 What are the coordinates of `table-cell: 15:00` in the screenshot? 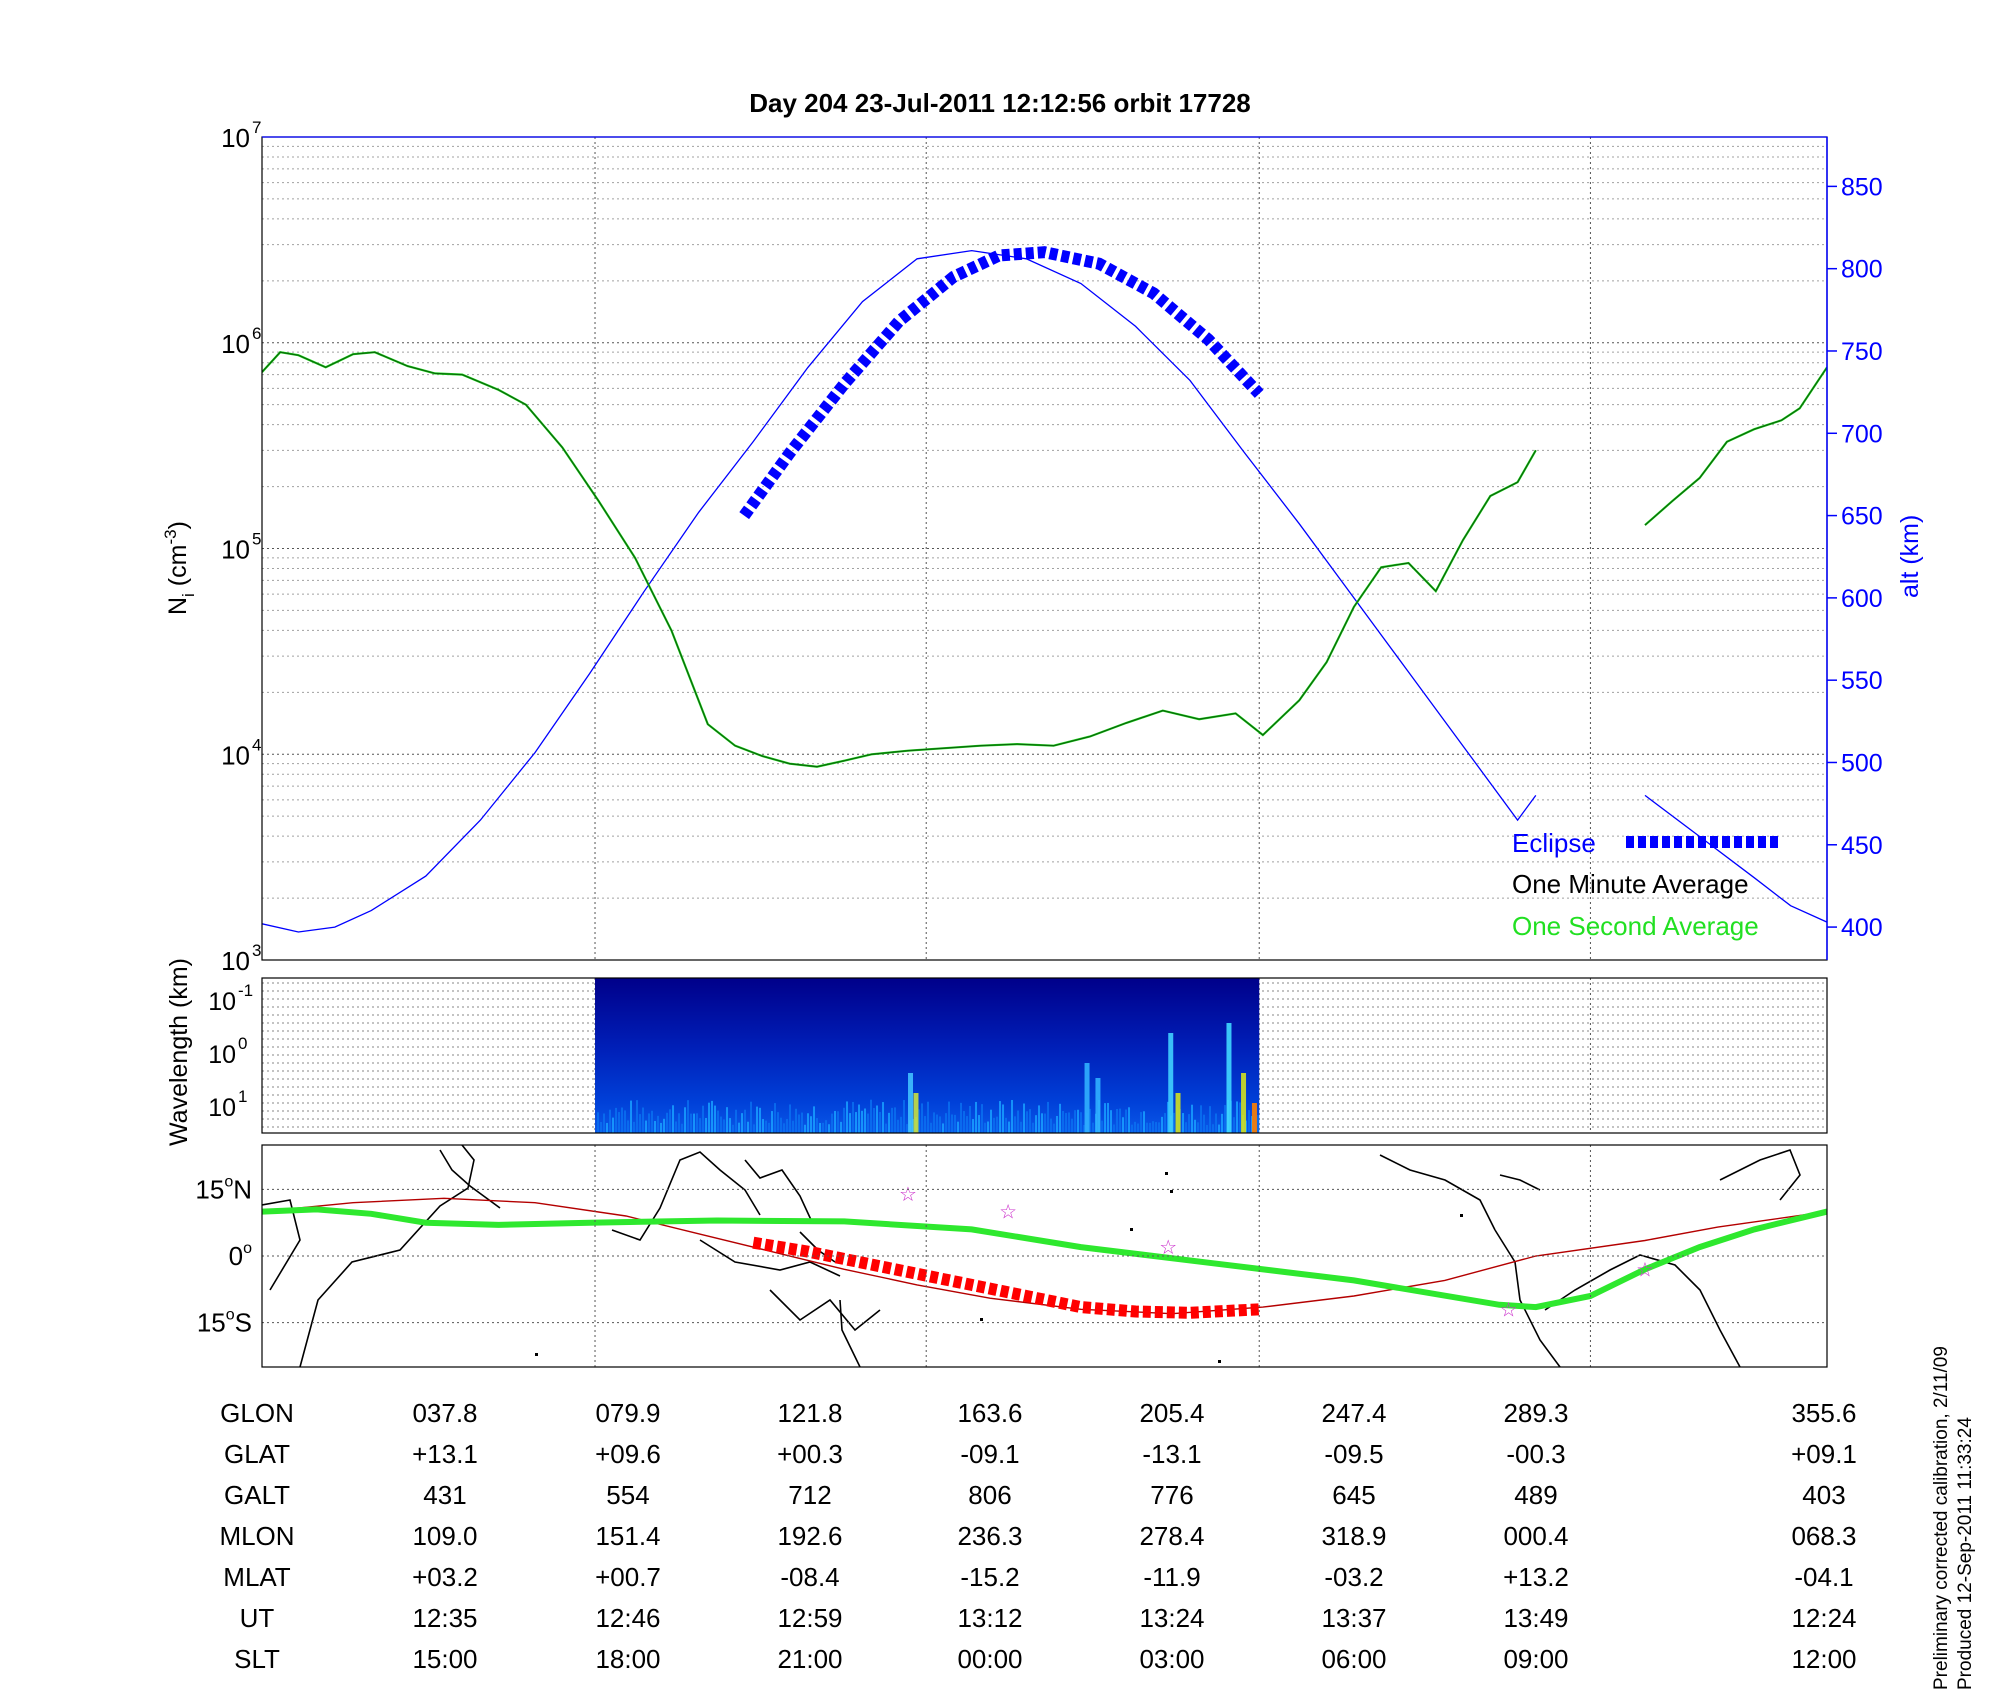 It's located at (444, 1659).